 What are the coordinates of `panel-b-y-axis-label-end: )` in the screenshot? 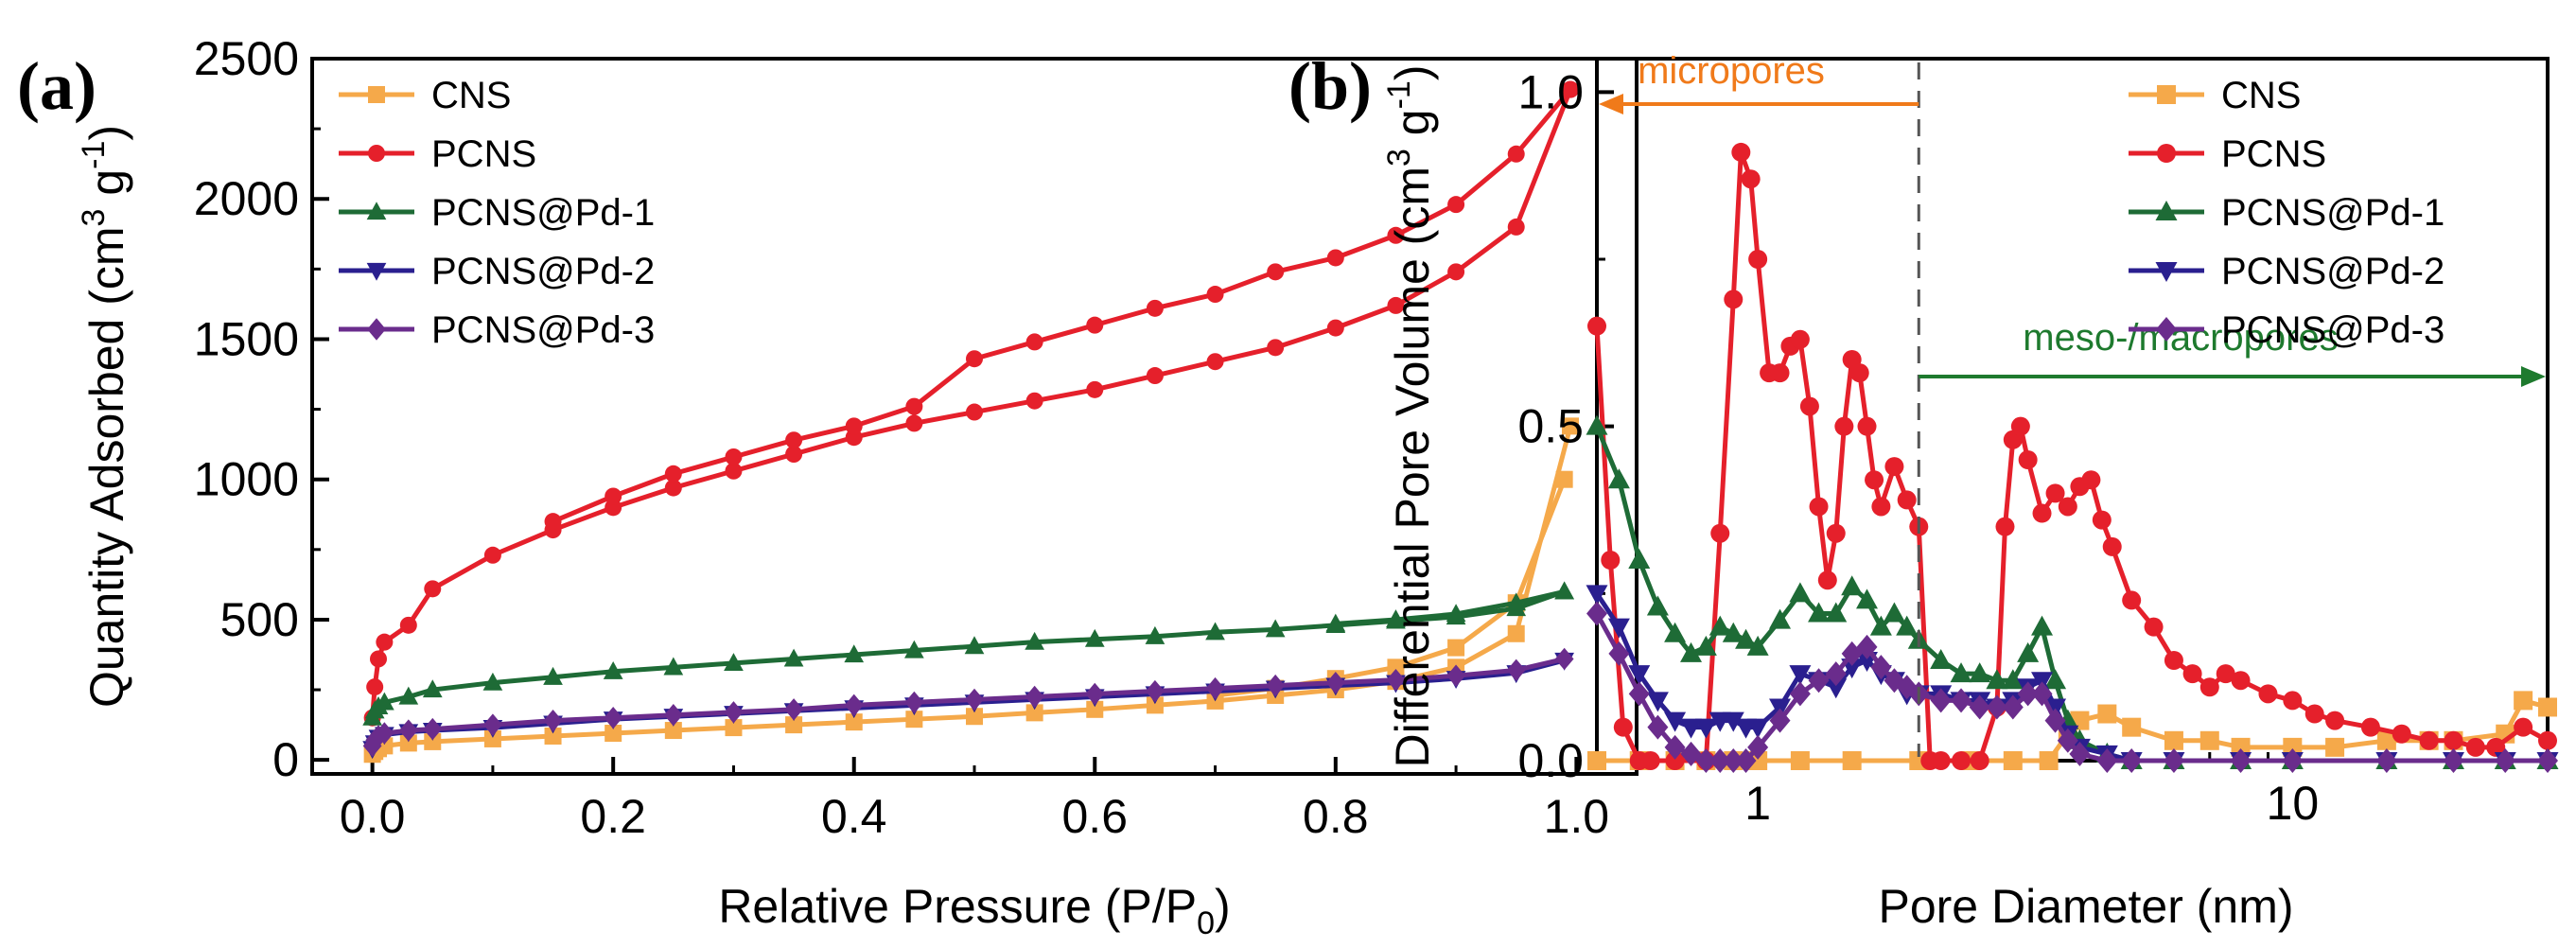 It's located at (1413, 73).